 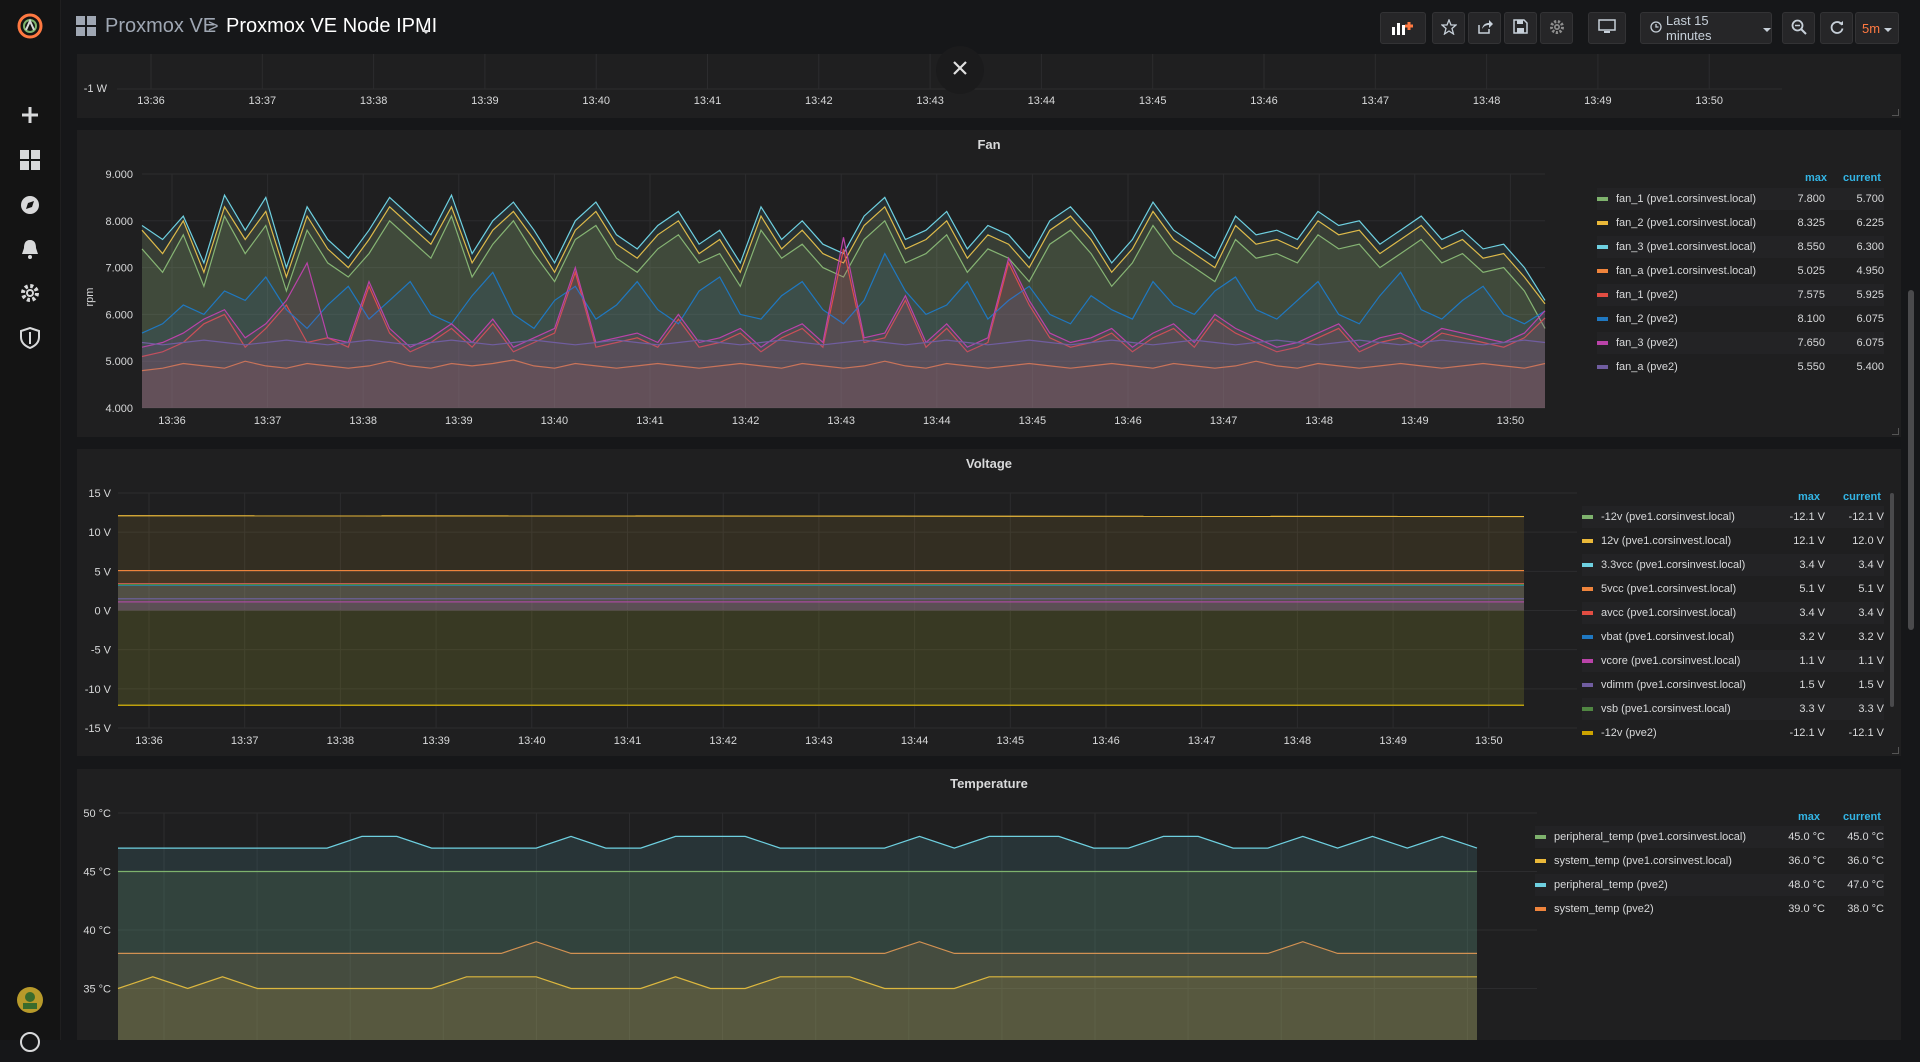 I want to click on legend-item: system_temp (pve2) 39.0 °C 38.0 °C, so click(x=1709, y=909).